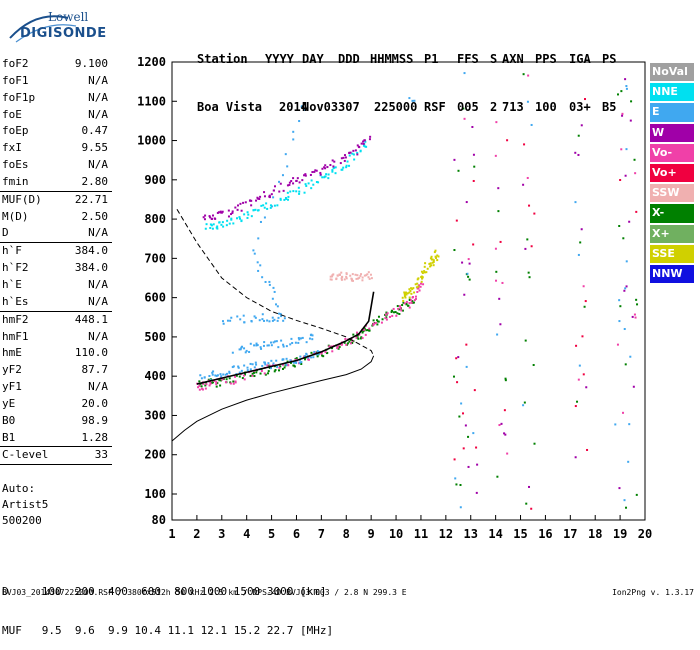  What do you see at coordinates (12, 148) in the screenshot?
I see `param-name: fxI` at bounding box center [12, 148].